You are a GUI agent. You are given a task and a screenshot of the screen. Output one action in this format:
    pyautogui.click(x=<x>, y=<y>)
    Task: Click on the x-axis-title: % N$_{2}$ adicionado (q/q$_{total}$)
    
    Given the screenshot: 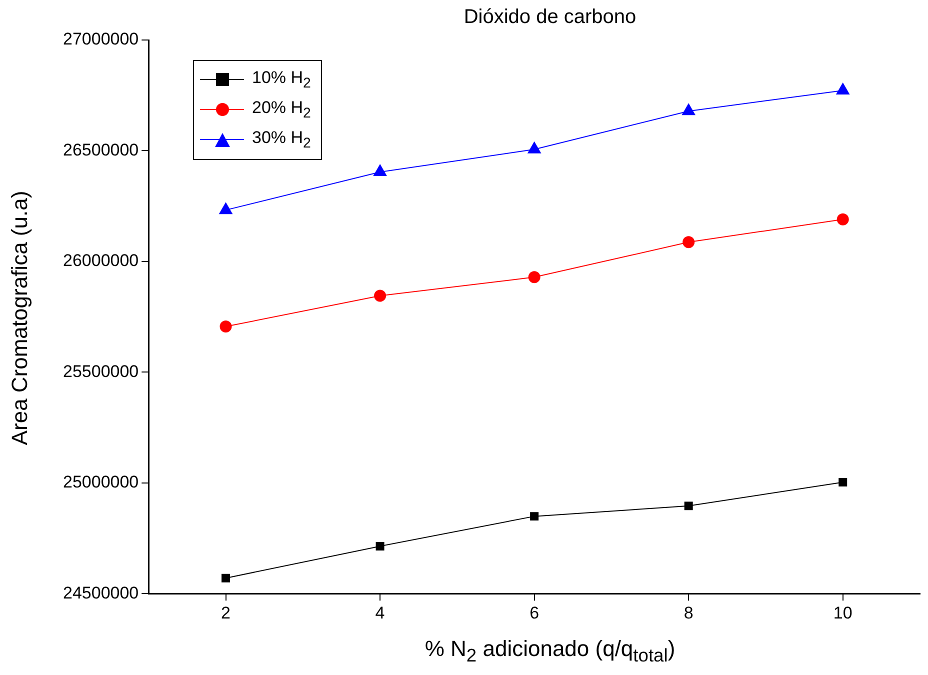 What is the action you would take?
    pyautogui.click(x=550, y=651)
    